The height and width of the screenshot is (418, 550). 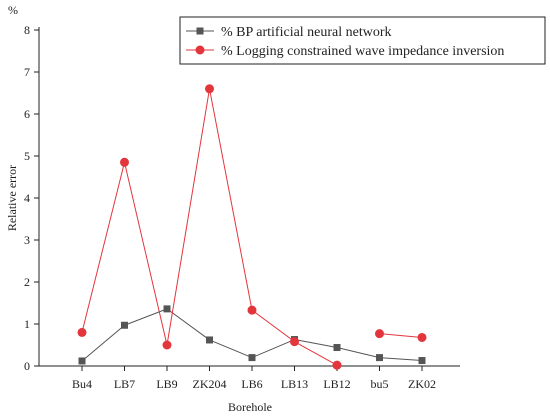 What do you see at coordinates (306, 32) in the screenshot?
I see `legend-label-bp: % BP artificial neural network` at bounding box center [306, 32].